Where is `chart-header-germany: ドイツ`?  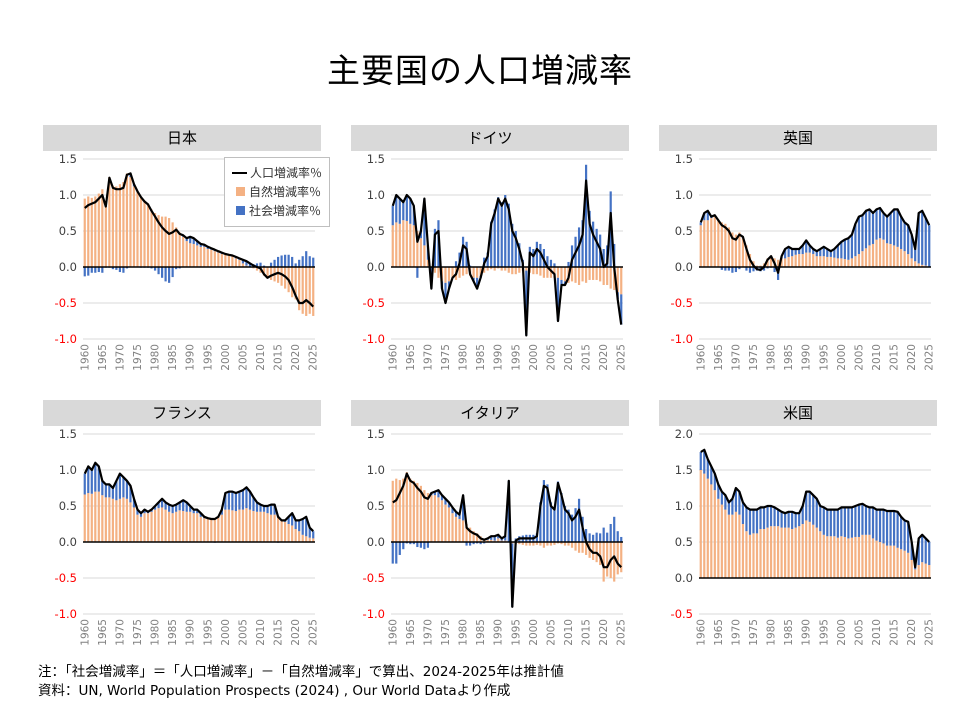
chart-header-germany: ドイツ is located at coordinates (490, 138).